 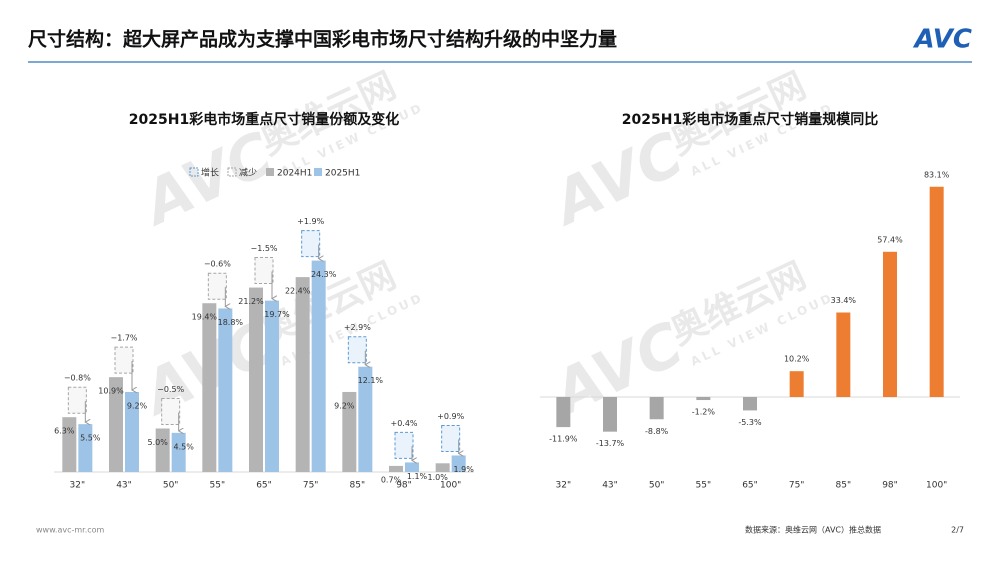 I want to click on data-label: 10.2%, so click(x=797, y=359).